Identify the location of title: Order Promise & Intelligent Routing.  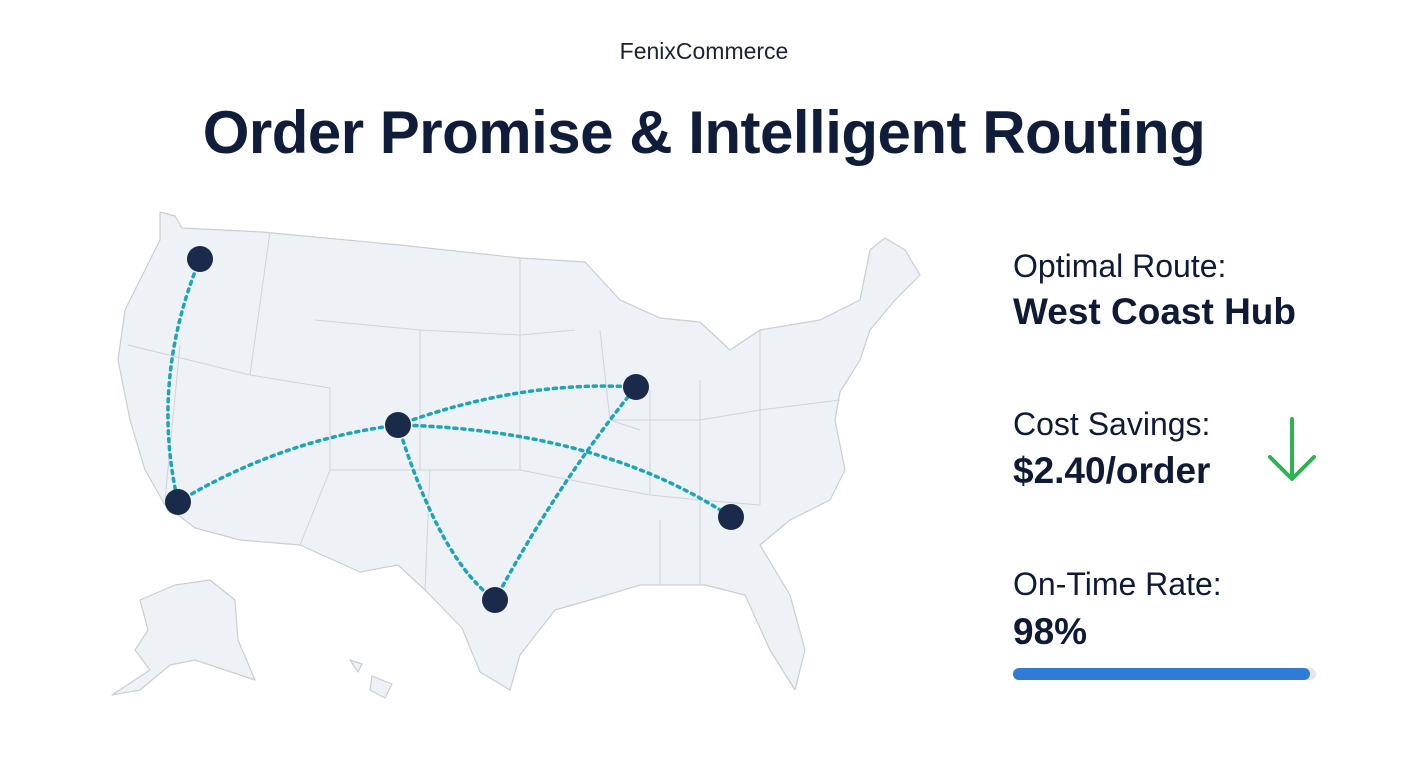
(704, 132).